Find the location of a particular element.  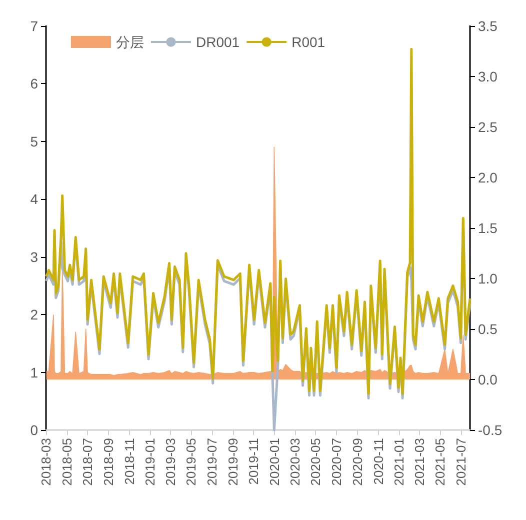

y-tick-label: 7 is located at coordinates (34, 26).